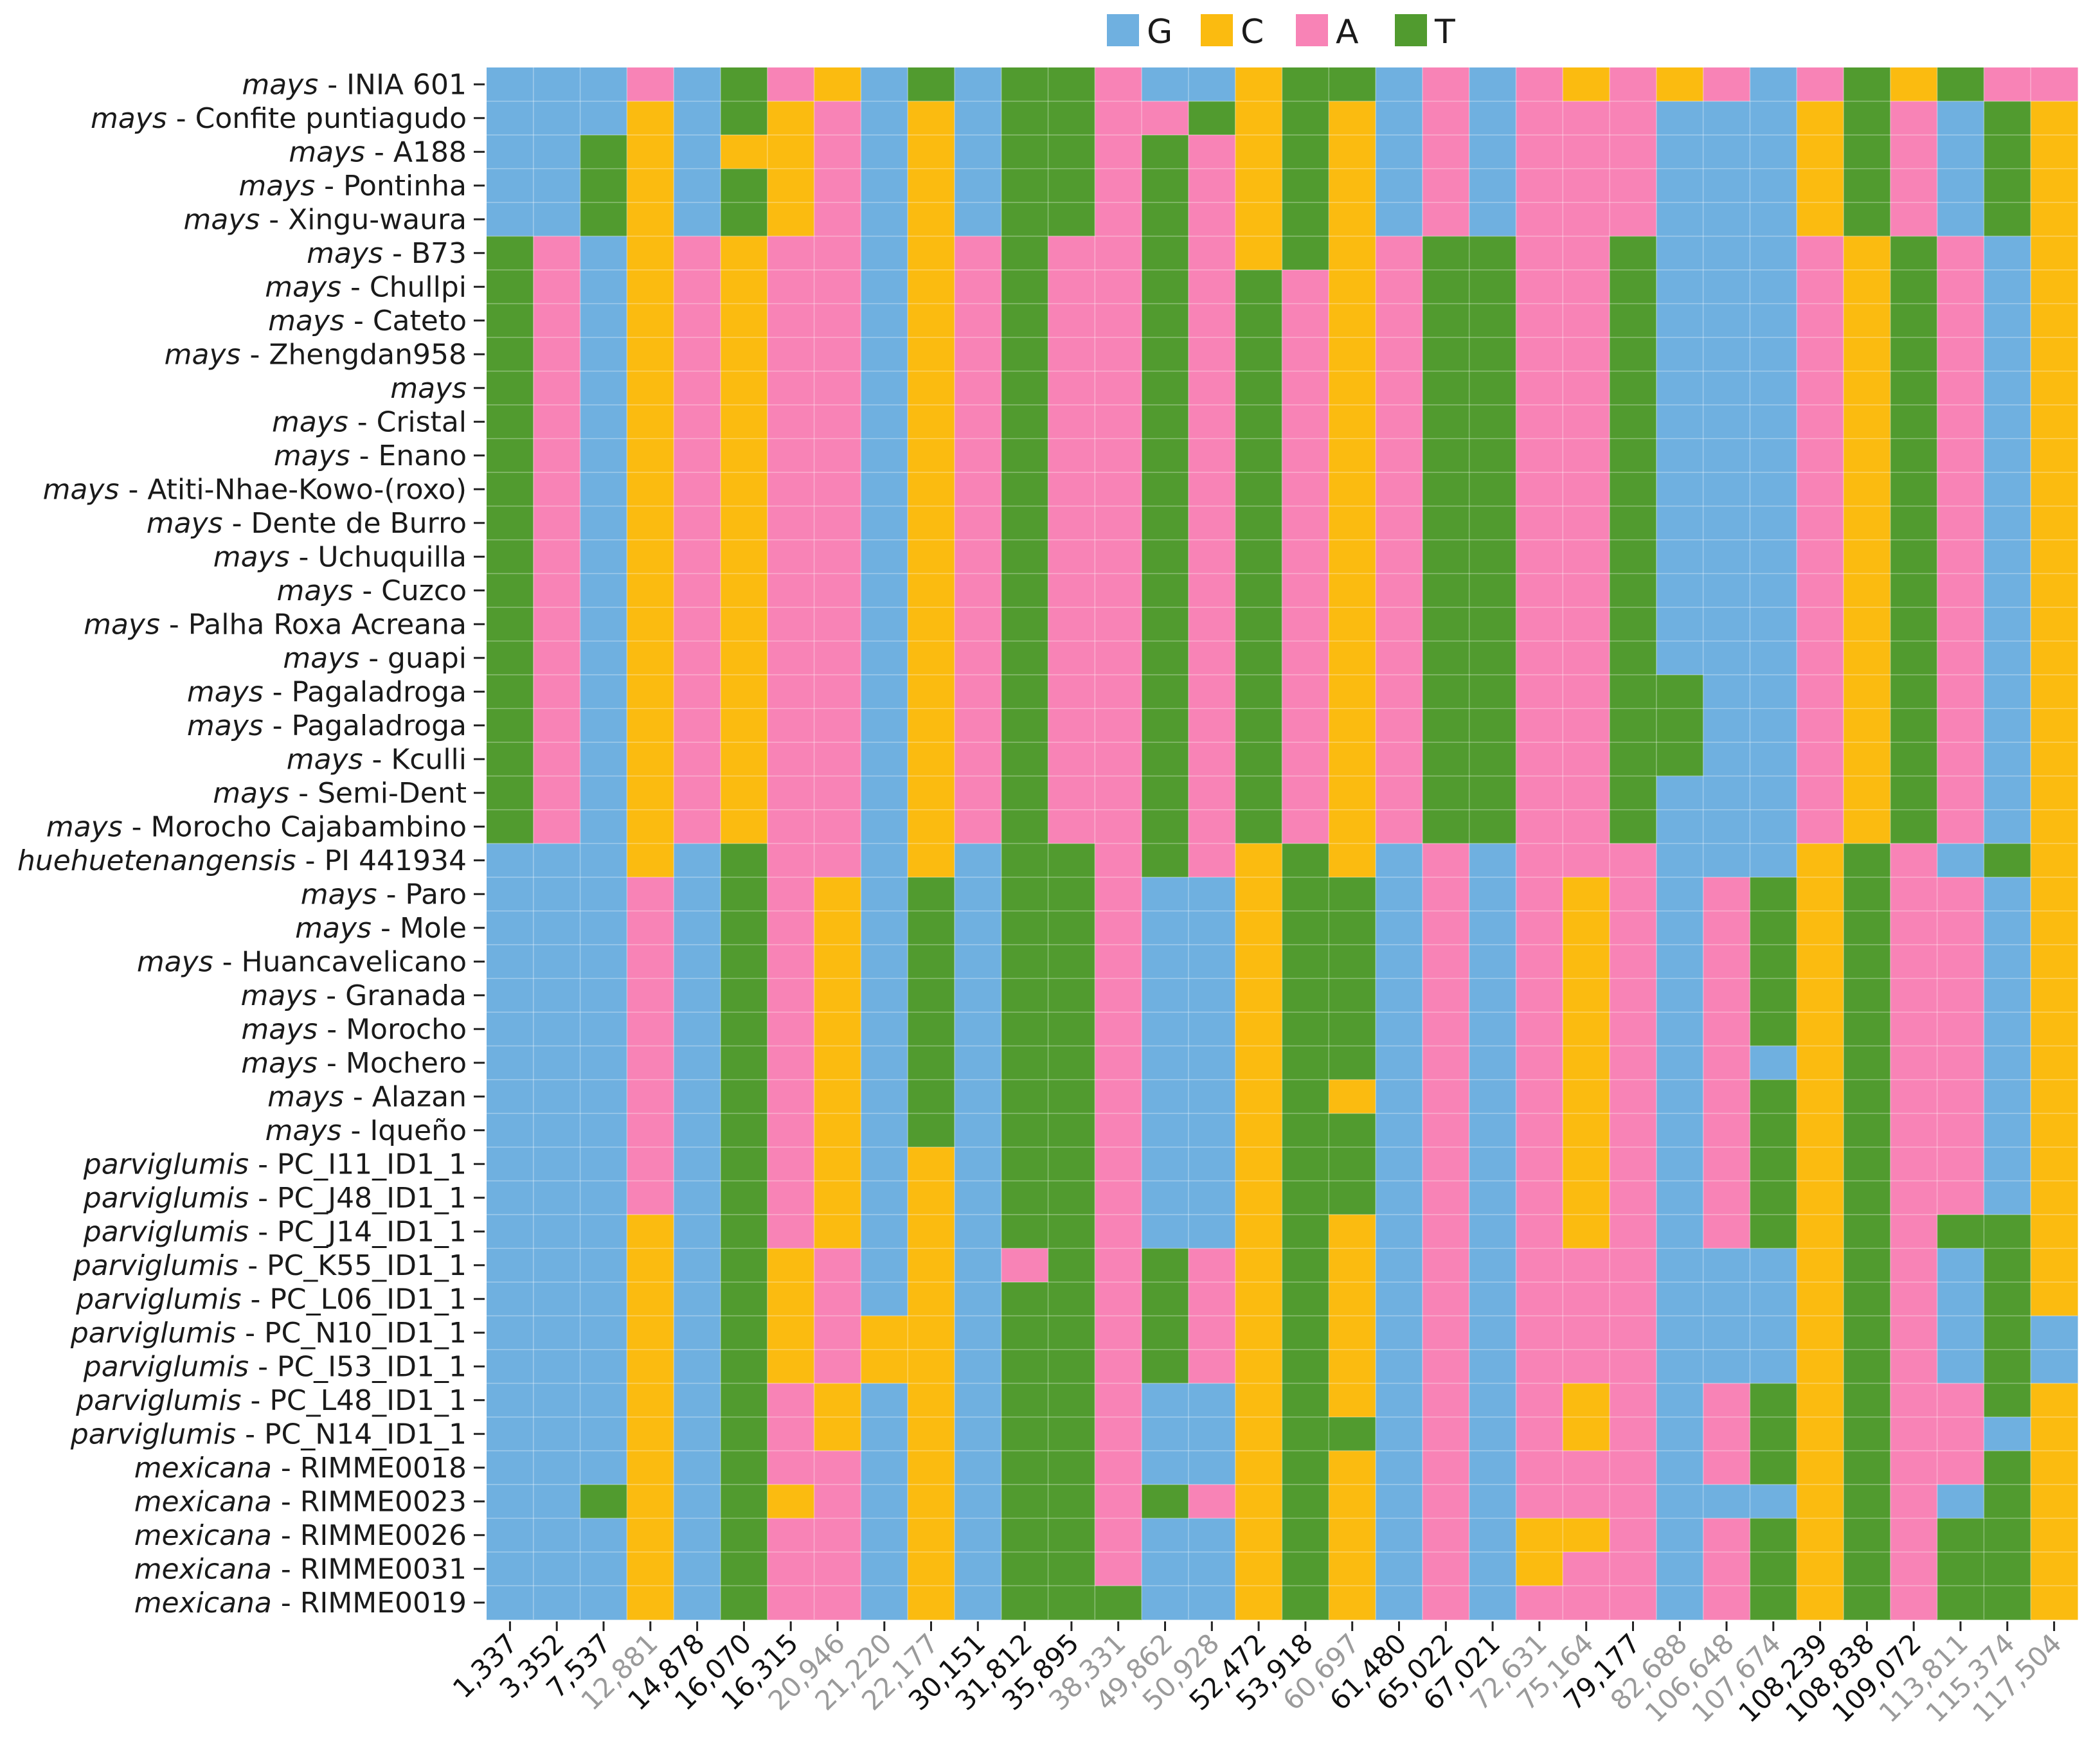  What do you see at coordinates (270, 1265) in the screenshot?
I see `row-label: parviglumis - PC_K55_ID1_1` at bounding box center [270, 1265].